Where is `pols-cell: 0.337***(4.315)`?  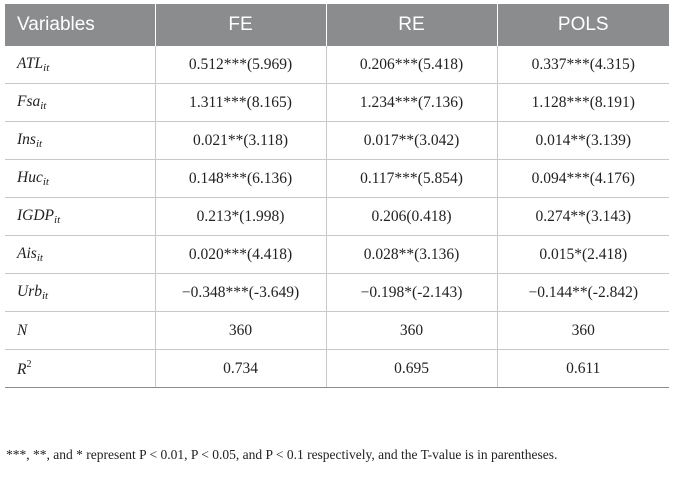 pols-cell: 0.337***(4.315) is located at coordinates (583, 65).